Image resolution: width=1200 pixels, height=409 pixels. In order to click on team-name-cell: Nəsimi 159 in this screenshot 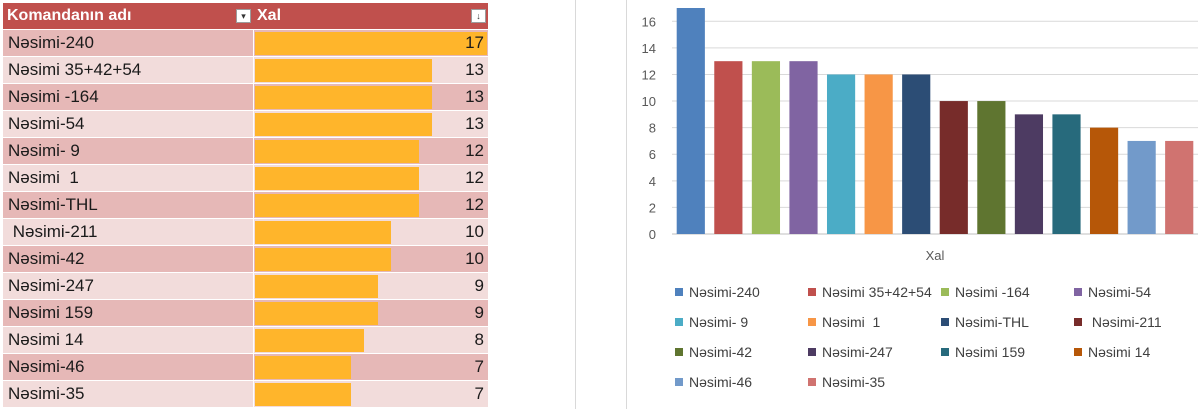, I will do `click(128, 313)`.